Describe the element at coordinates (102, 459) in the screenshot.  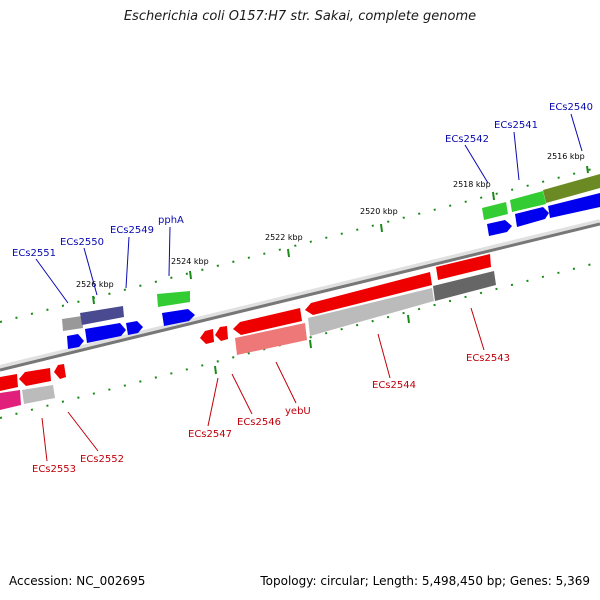
I see `gene-label: ECs2552` at that location.